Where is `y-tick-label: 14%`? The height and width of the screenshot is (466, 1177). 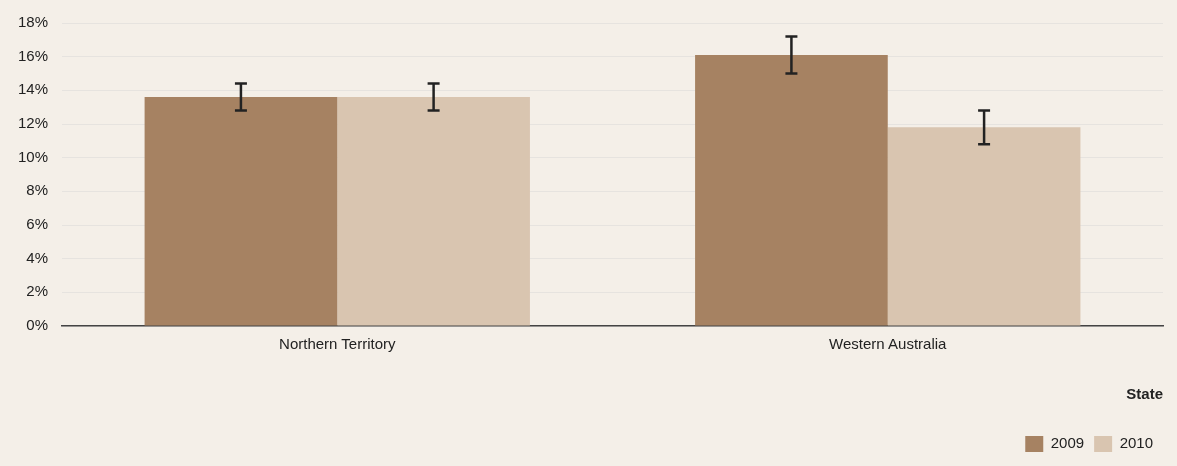
y-tick-label: 14% is located at coordinates (33, 89).